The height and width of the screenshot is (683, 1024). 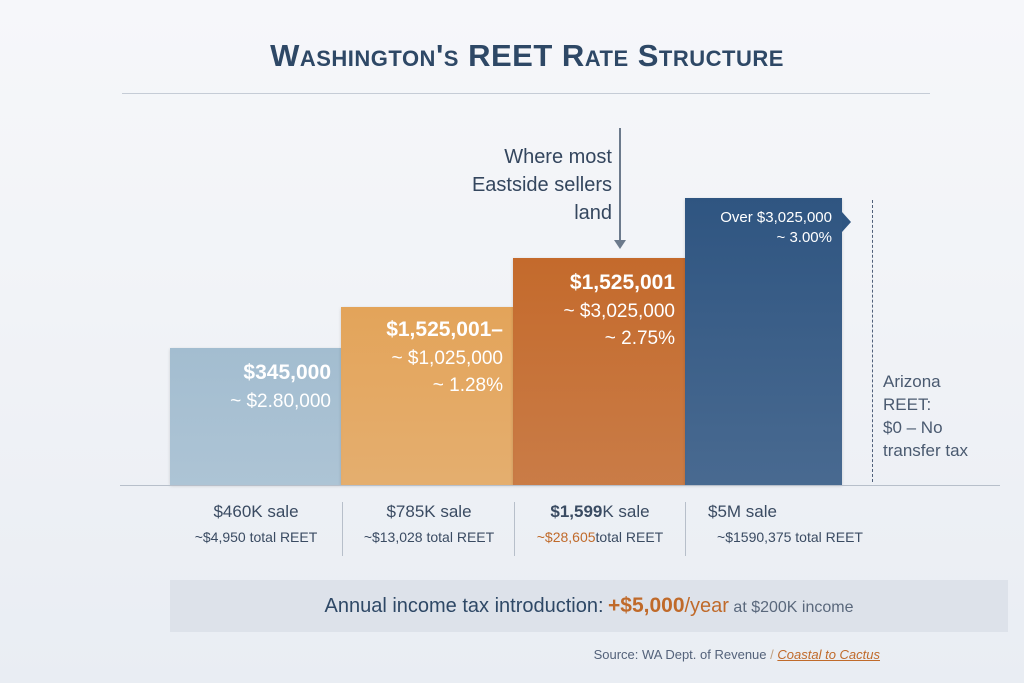 I want to click on bar-label-line: ~ 1.28%, so click(x=467, y=385).